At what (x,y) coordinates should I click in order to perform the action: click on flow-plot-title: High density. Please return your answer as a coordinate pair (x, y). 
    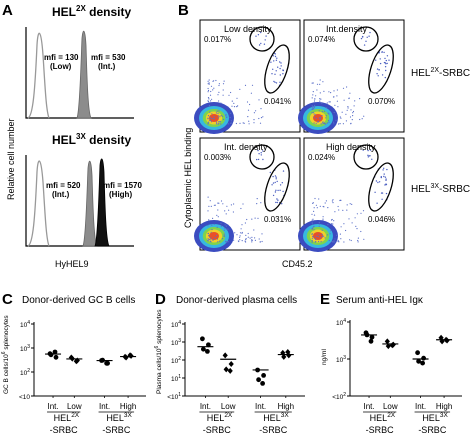
    Looking at the image, I should click on (351, 147).